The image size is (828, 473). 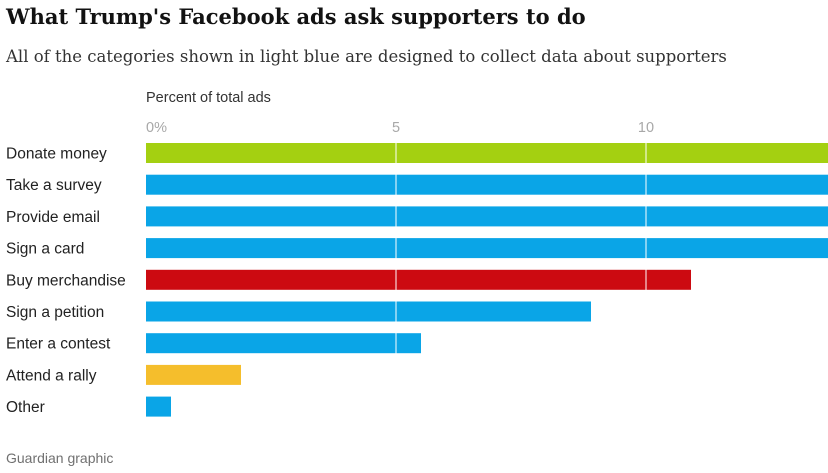 I want to click on bar-attend-a-rally, so click(x=193, y=374).